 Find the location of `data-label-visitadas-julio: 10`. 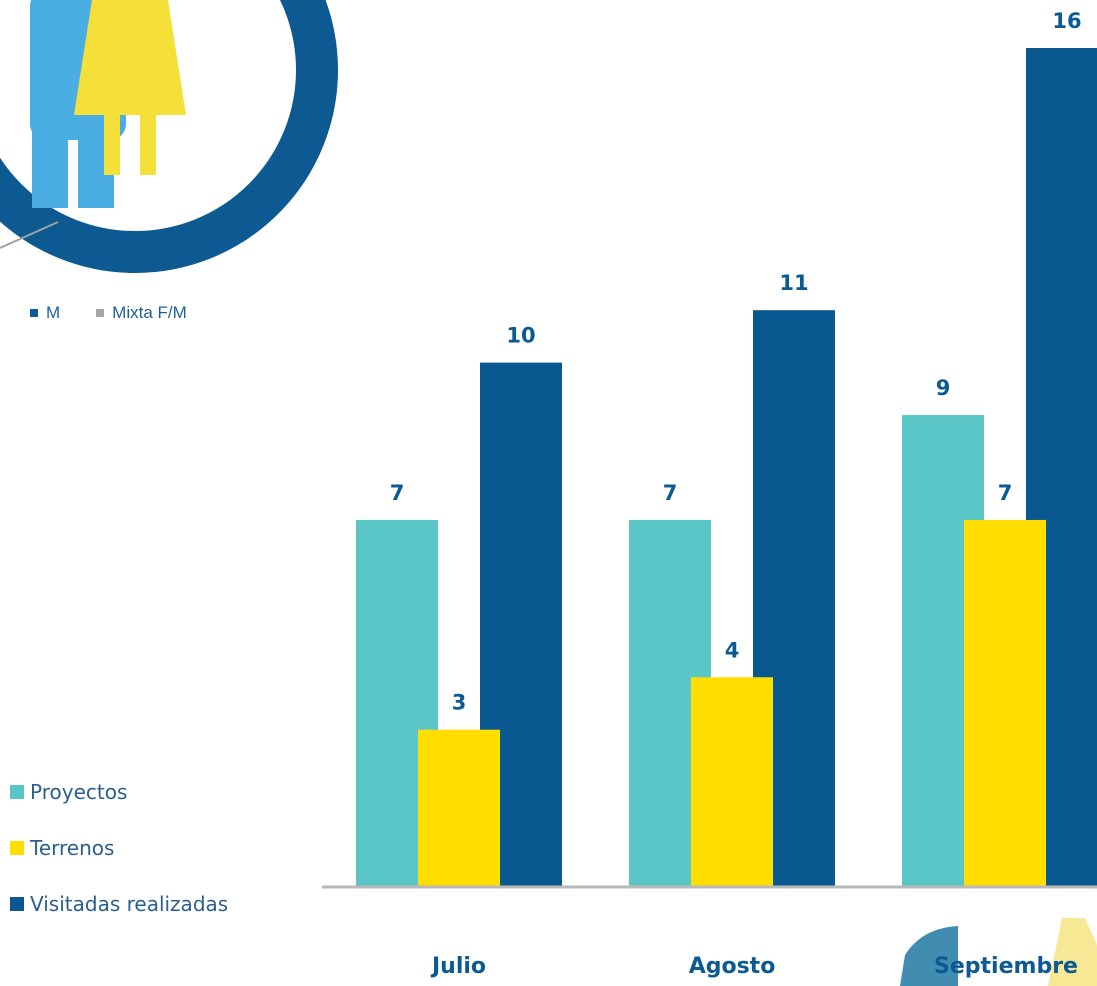

data-label-visitadas-julio: 10 is located at coordinates (520, 336).